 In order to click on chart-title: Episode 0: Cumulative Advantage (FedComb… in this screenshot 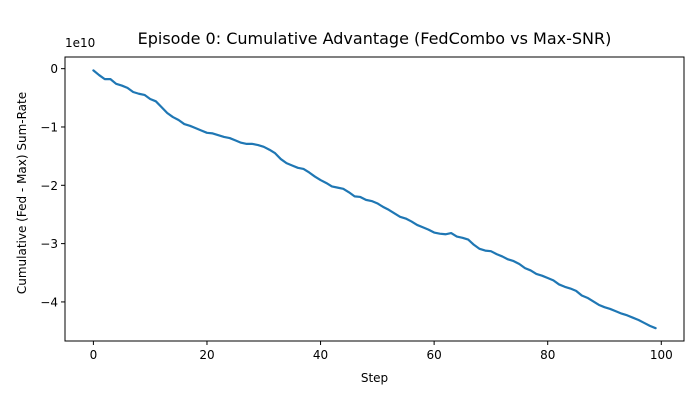, I will do `click(375, 38)`.